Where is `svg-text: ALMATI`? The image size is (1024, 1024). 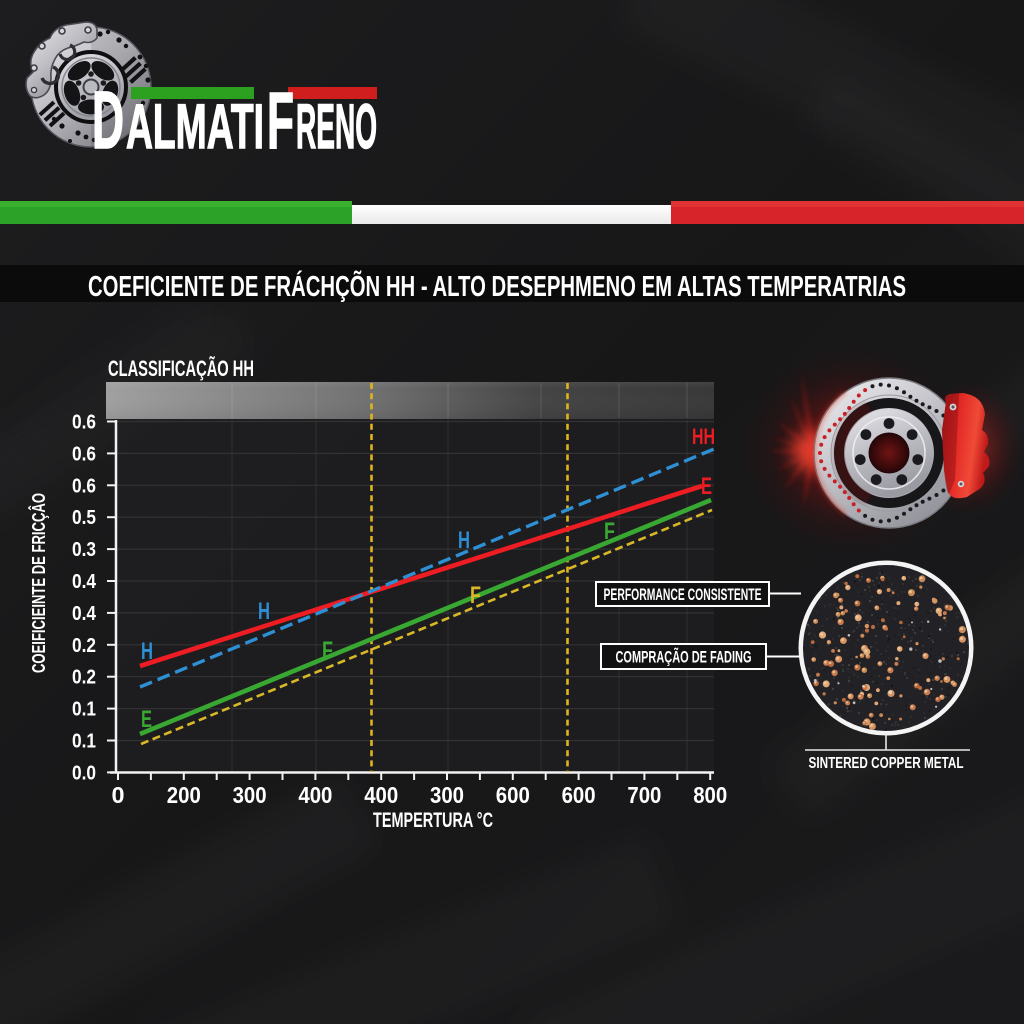 svg-text: ALMATI is located at coordinates (195, 127).